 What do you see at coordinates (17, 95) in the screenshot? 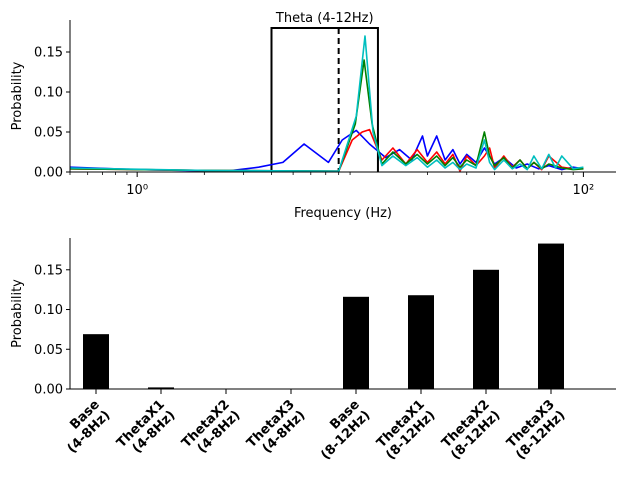
I see `spectrum-y-axis-label: Probability` at bounding box center [17, 95].